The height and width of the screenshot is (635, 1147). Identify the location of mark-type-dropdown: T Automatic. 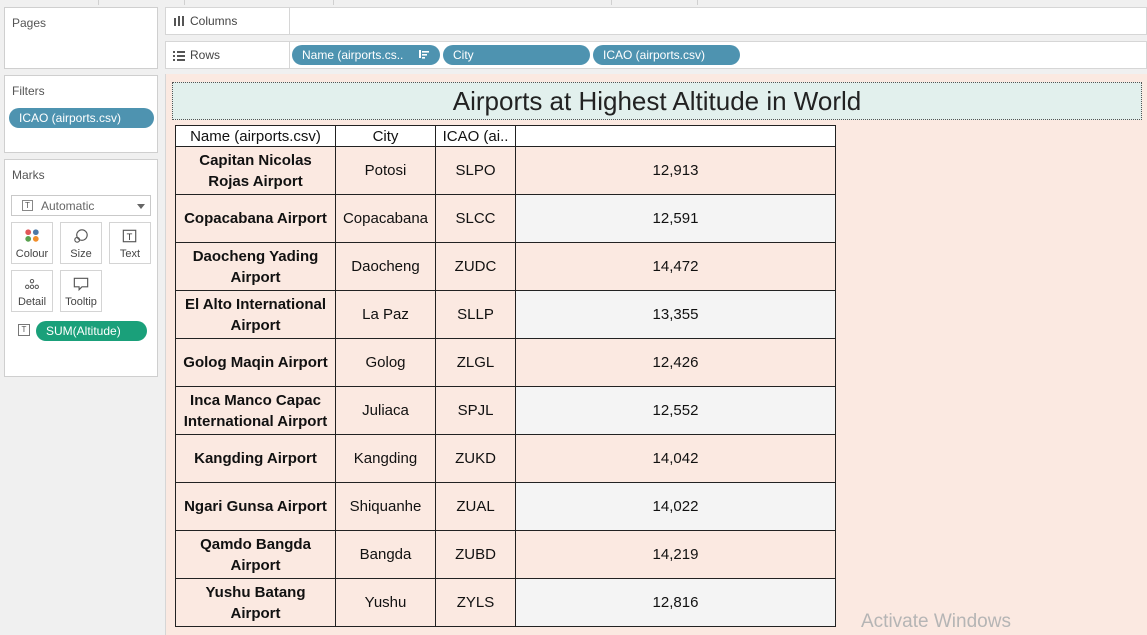
(81, 205).